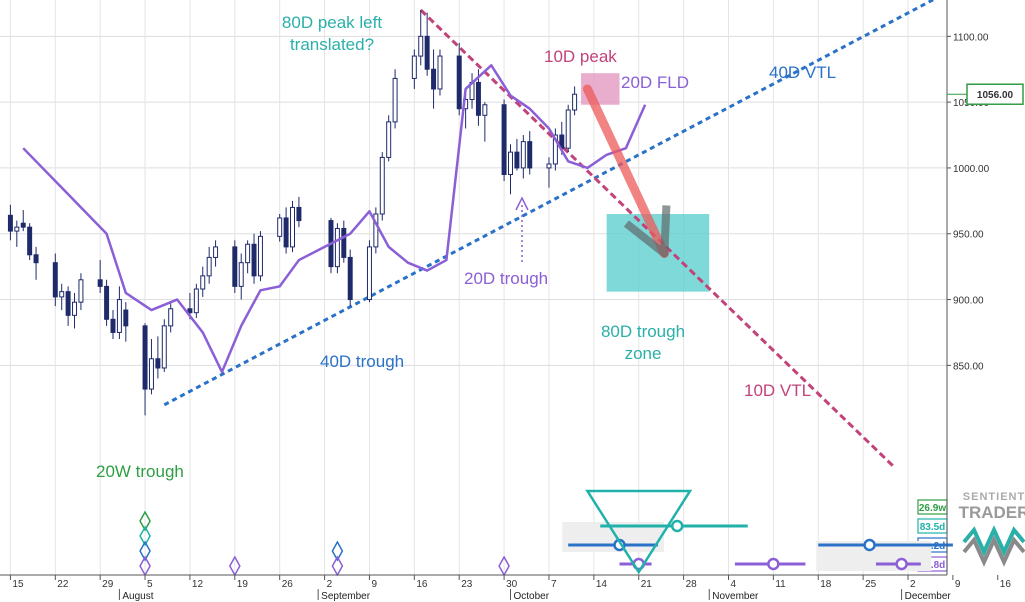 This screenshot has height=602, width=1025. Describe the element at coordinates (639, 532) in the screenshot. I see `cycle-triangle` at that location.